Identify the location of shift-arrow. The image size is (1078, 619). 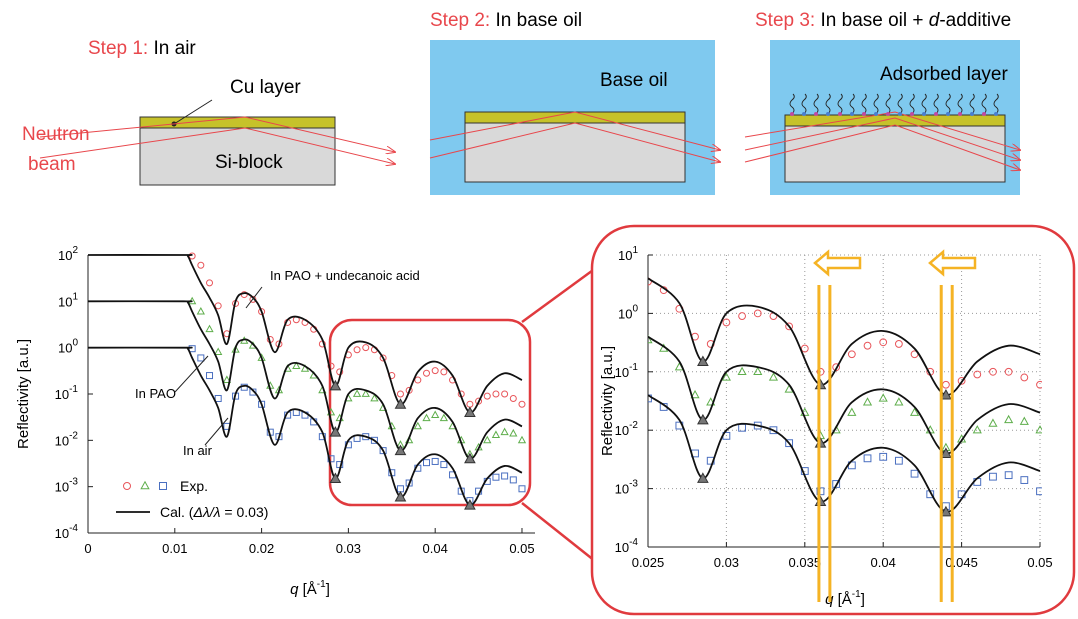
(952, 263).